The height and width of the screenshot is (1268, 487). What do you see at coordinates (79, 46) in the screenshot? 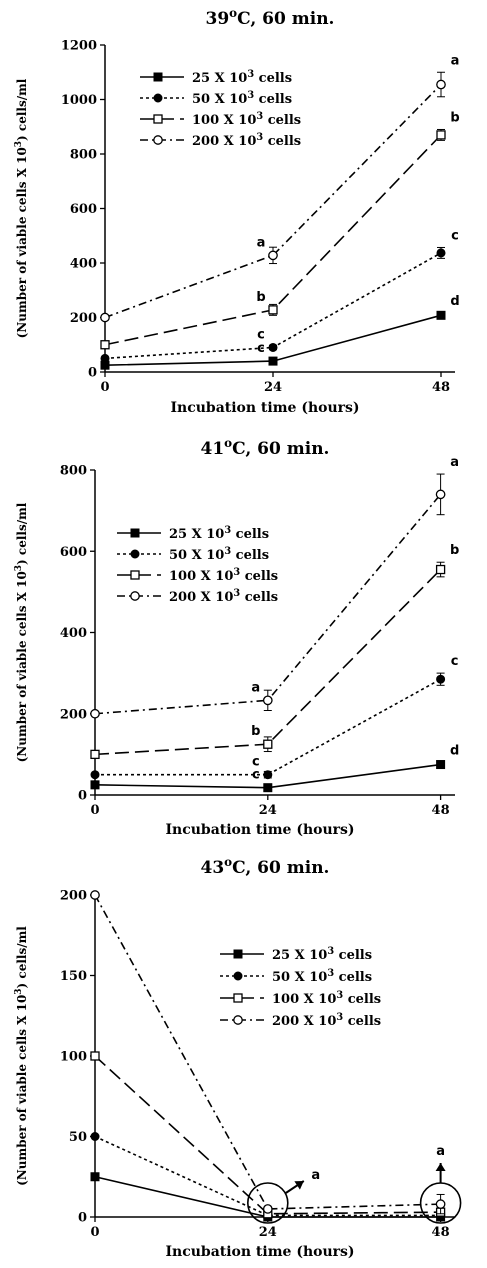
I see `y-tick-label: 1200` at bounding box center [79, 46].